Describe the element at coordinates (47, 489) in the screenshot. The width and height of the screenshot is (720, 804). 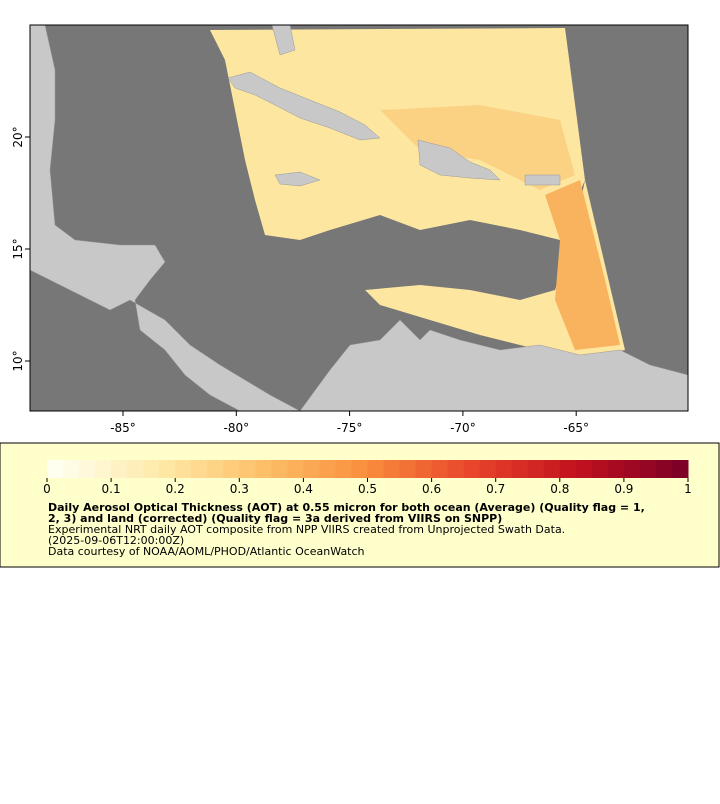
I see `colorbar-tick-label: 0` at that location.